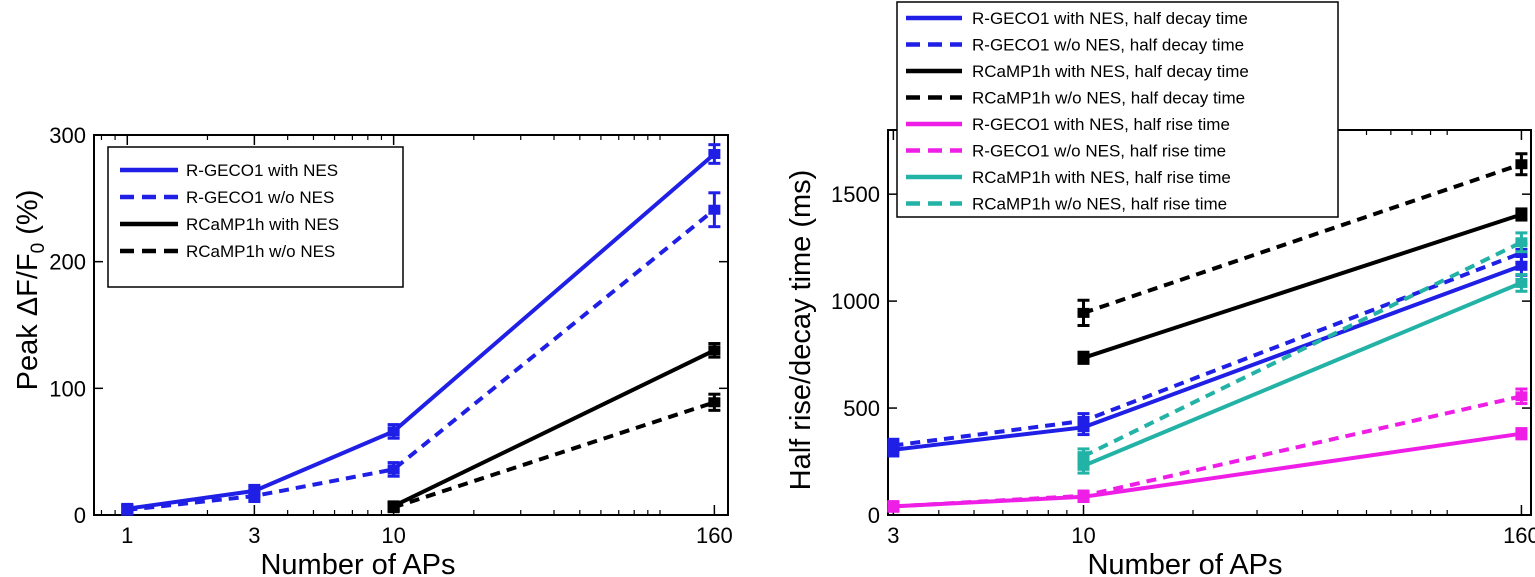 The image size is (1535, 577). Describe the element at coordinates (1108, 98) in the screenshot. I see `legend-label: RCaMP1h w/o NES, half decay time` at that location.